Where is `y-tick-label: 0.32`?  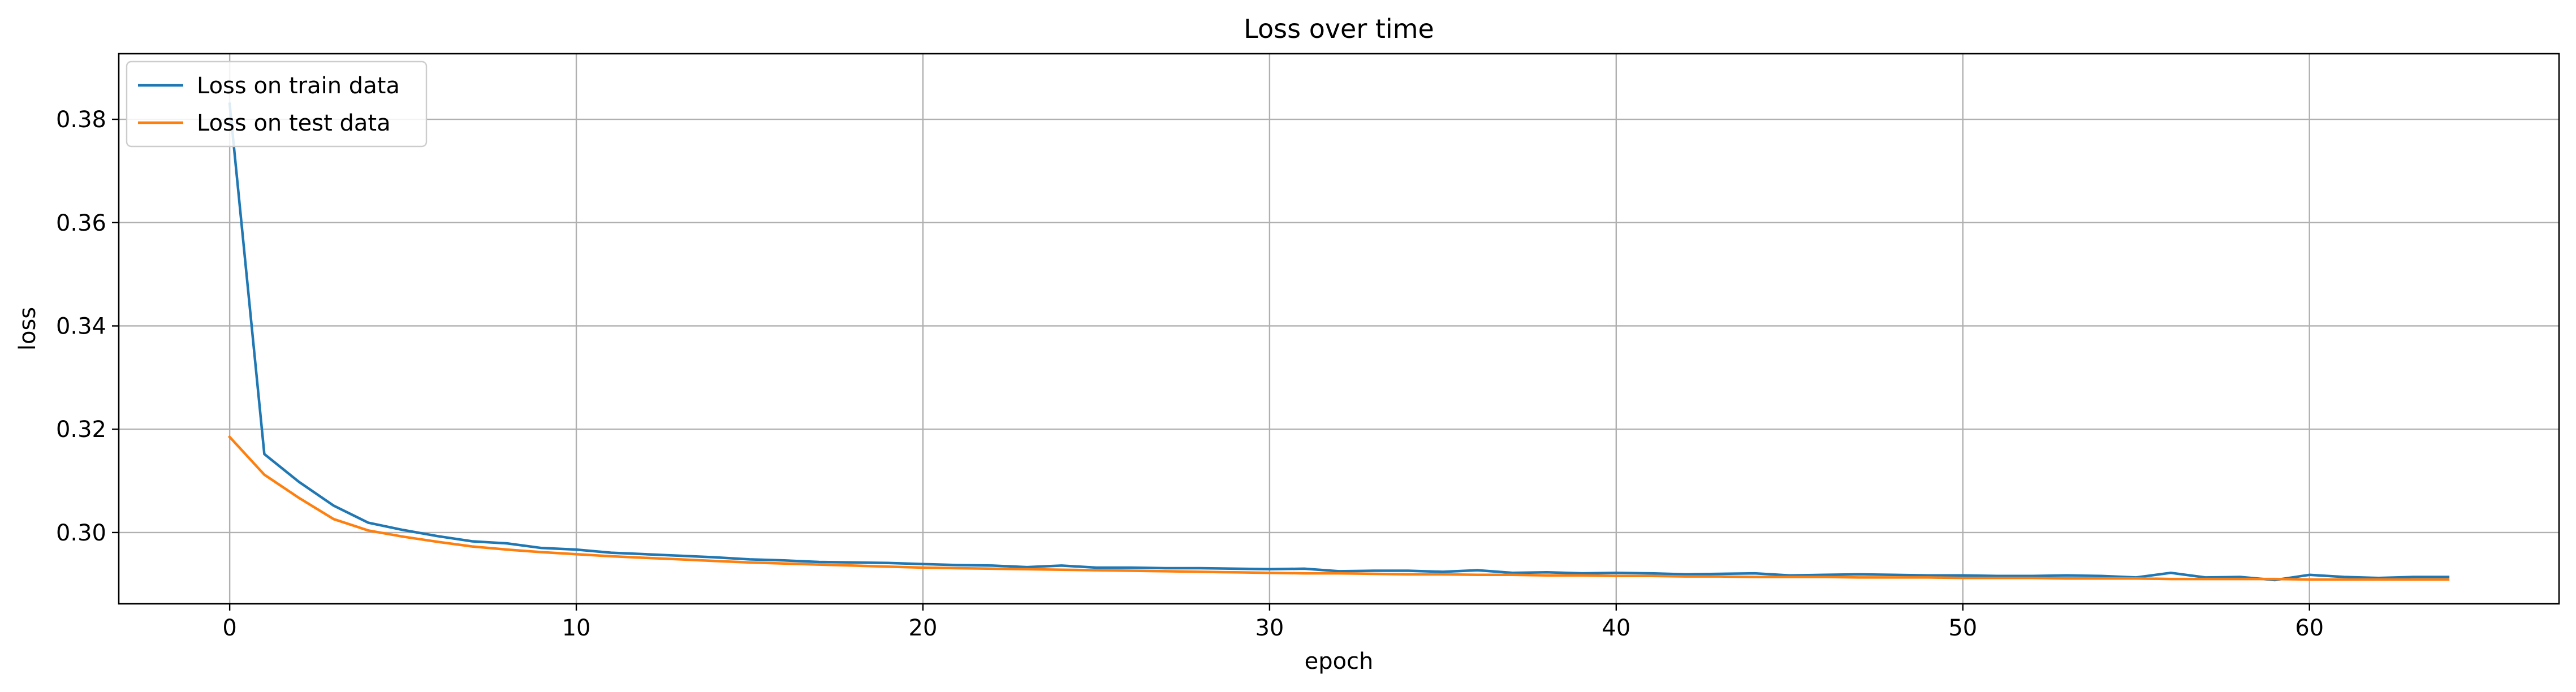
y-tick-label: 0.32 is located at coordinates (81, 430).